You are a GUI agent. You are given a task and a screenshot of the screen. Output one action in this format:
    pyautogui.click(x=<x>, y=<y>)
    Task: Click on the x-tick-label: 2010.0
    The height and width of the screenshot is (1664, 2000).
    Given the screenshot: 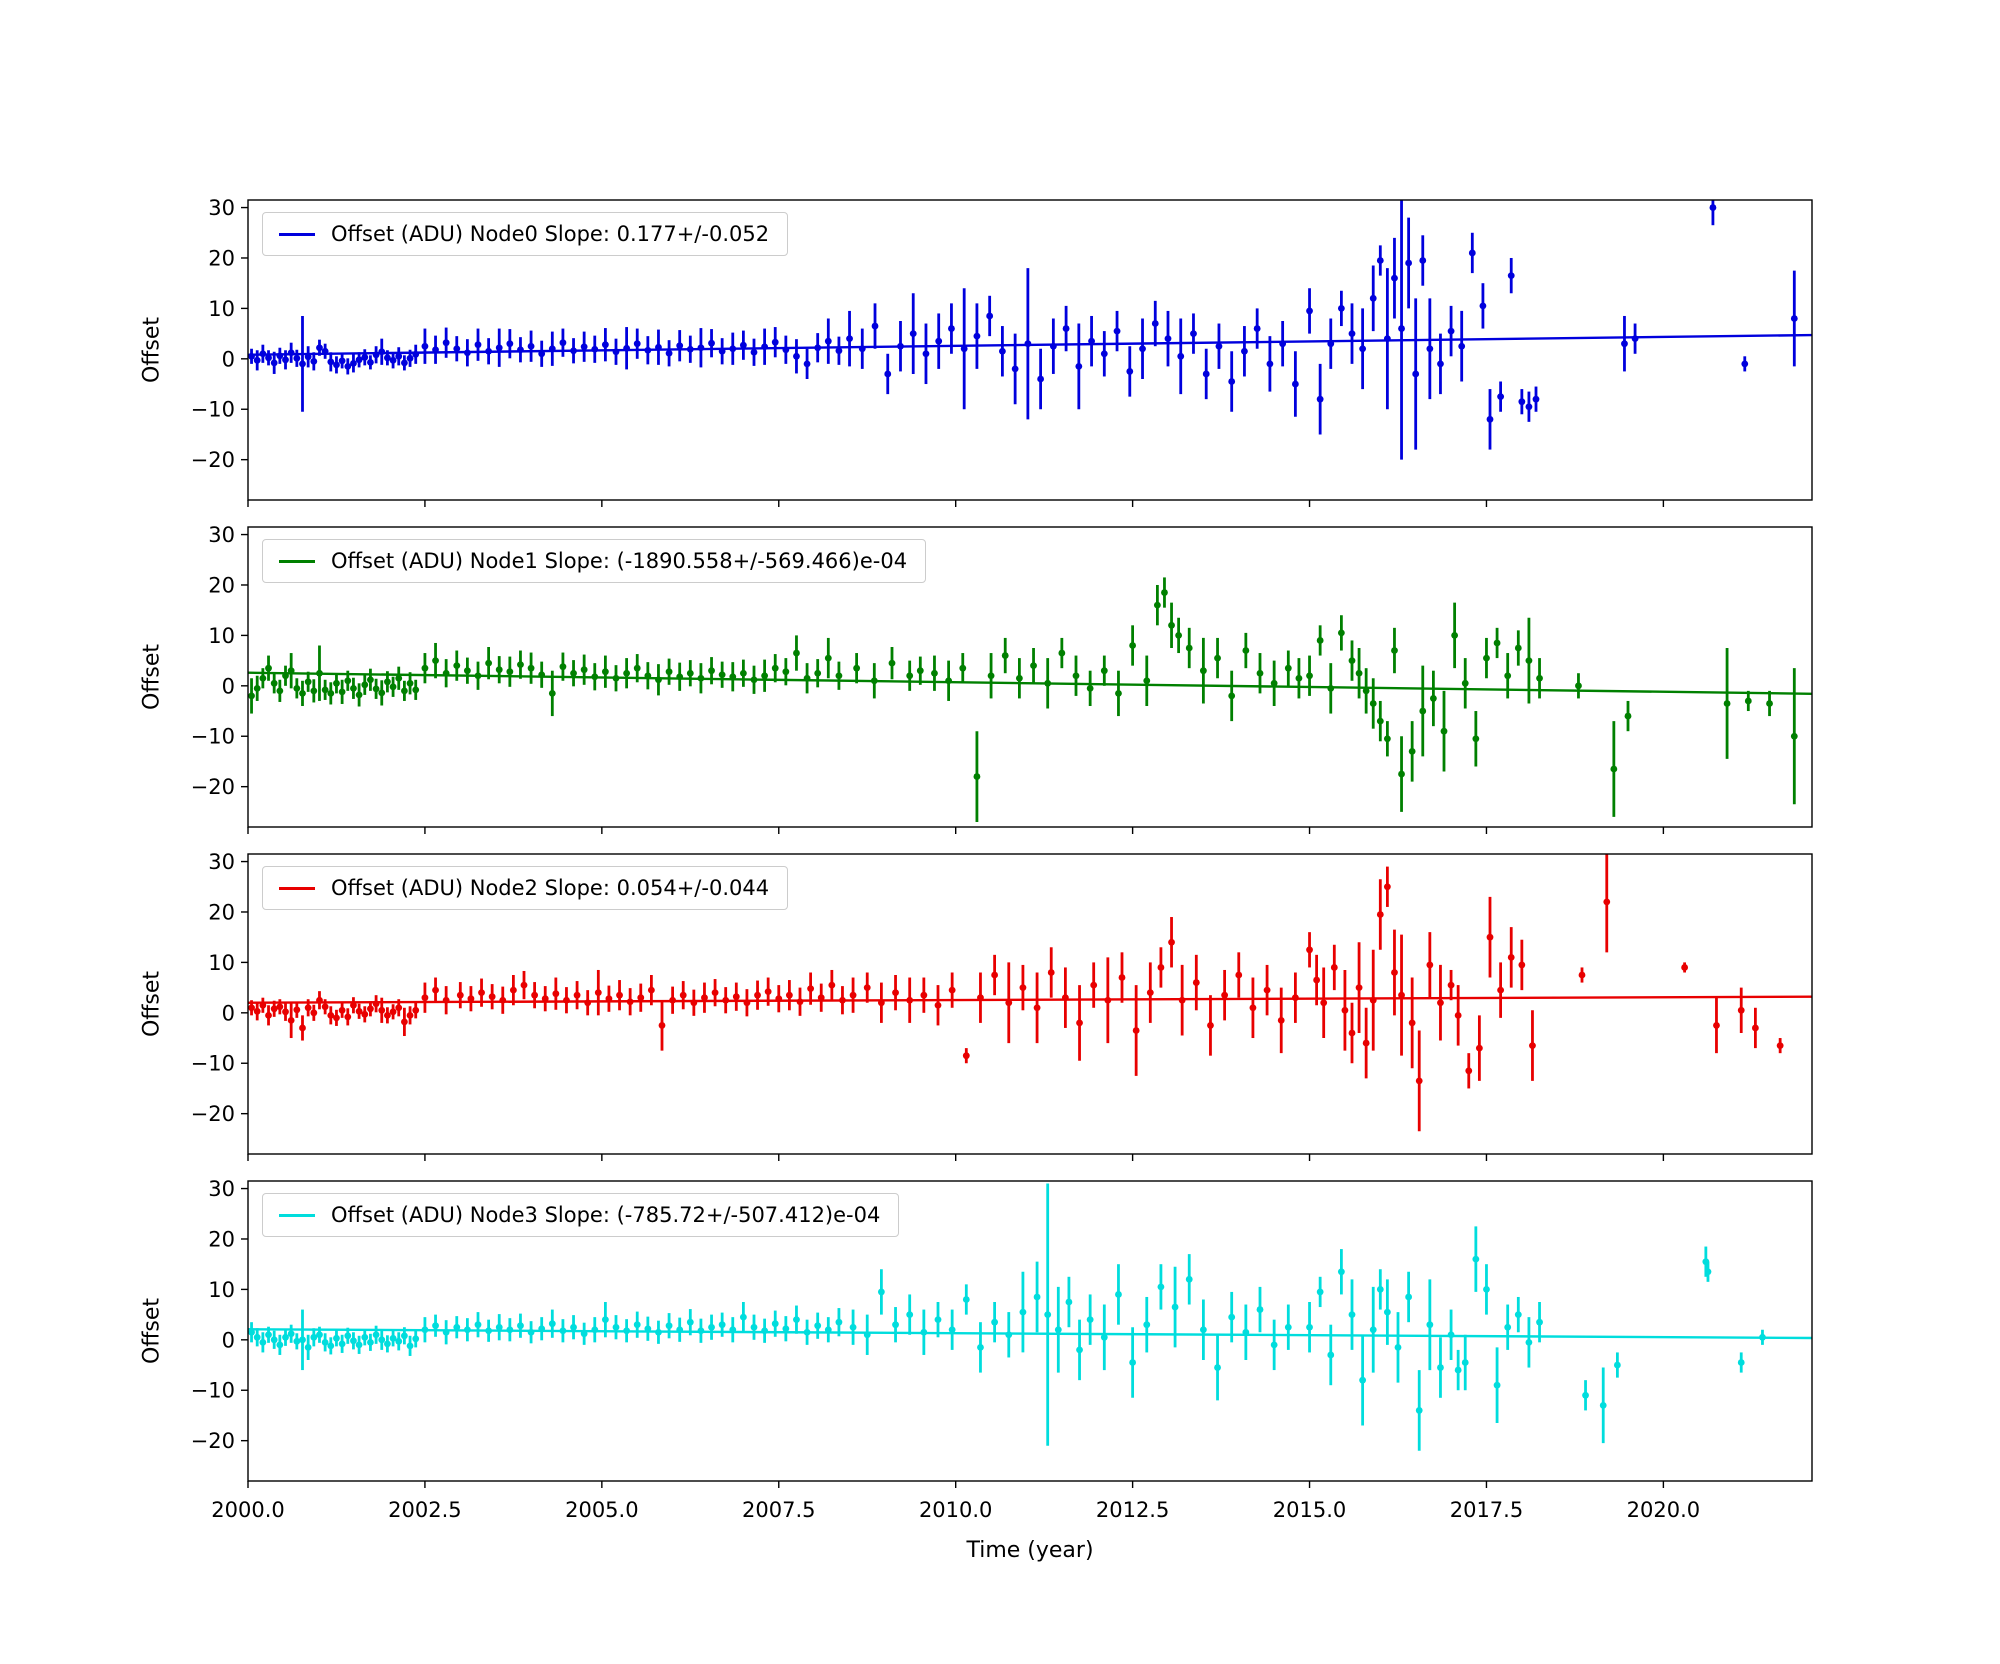 What is the action you would take?
    pyautogui.click(x=955, y=1510)
    